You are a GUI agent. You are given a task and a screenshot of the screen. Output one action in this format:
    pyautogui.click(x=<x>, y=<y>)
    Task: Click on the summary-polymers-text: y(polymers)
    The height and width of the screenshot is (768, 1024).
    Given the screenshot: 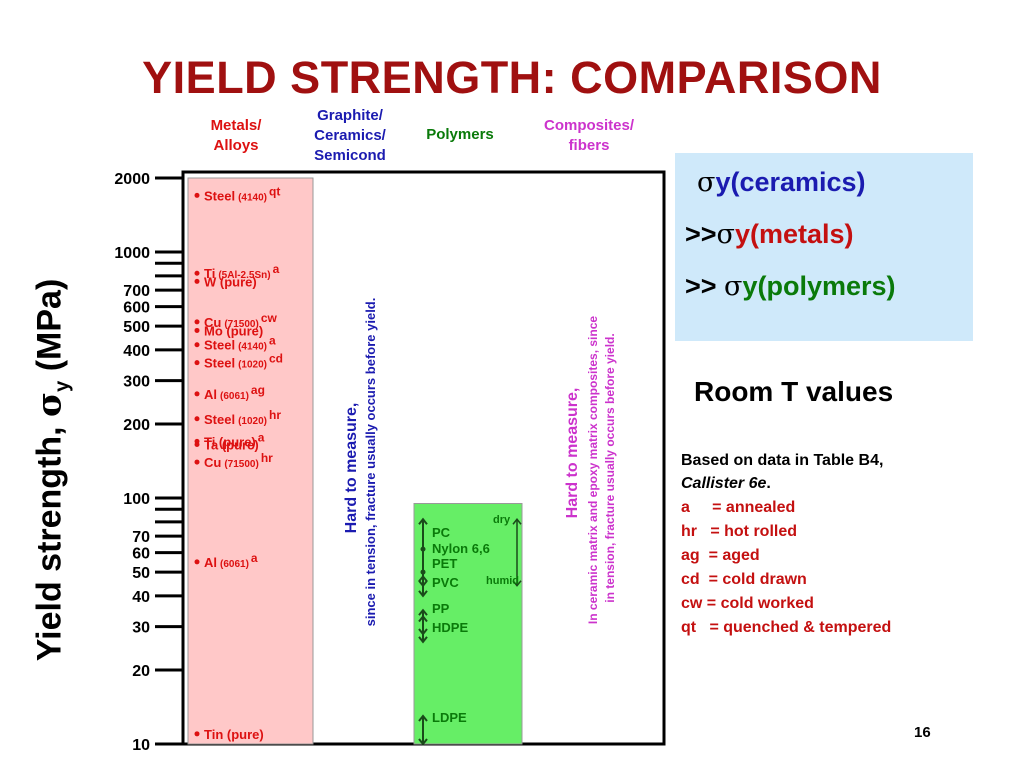 What is the action you would take?
    pyautogui.click(x=819, y=286)
    